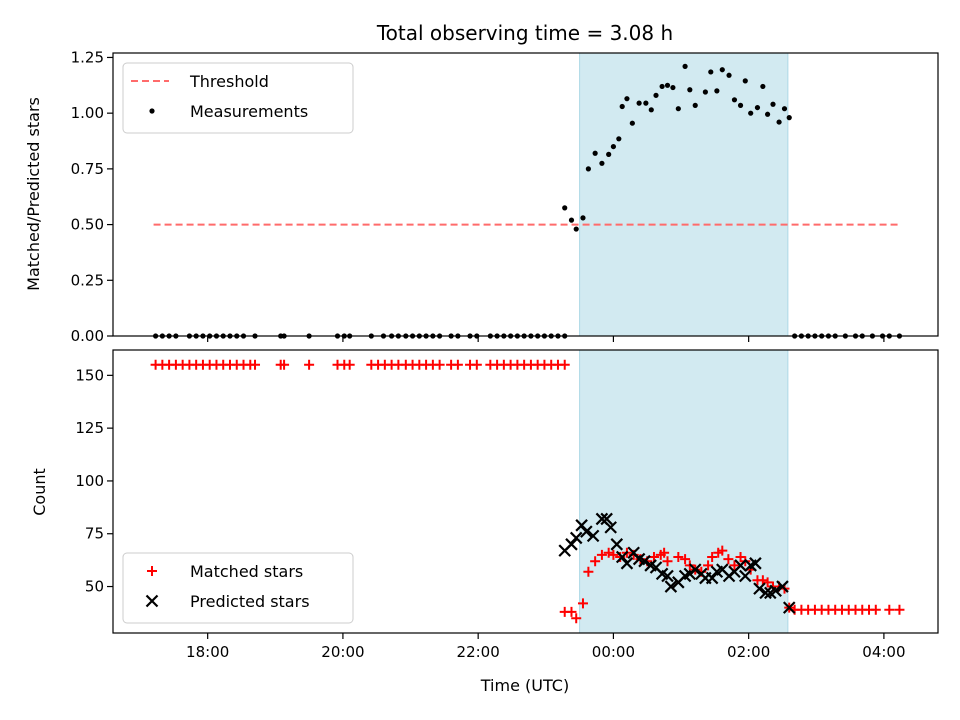  I want to click on y-tick-label: 1.25, so click(87, 57).